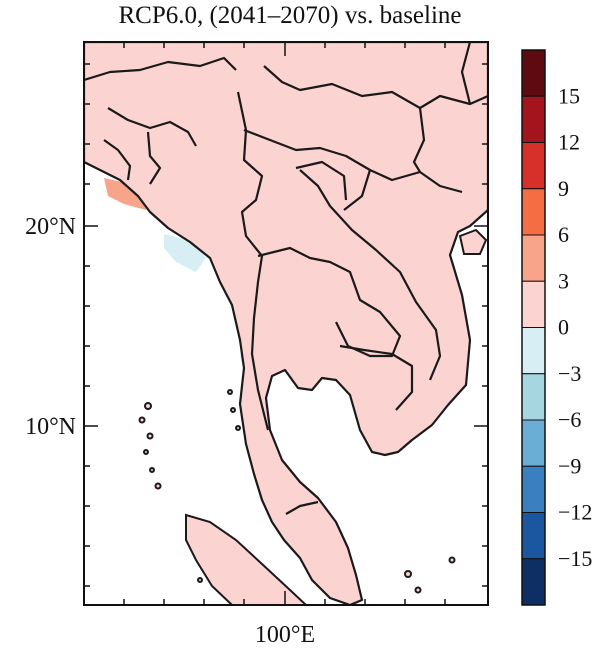 The width and height of the screenshot is (600, 652). I want to click on colorbar-label: 15, so click(569, 95).